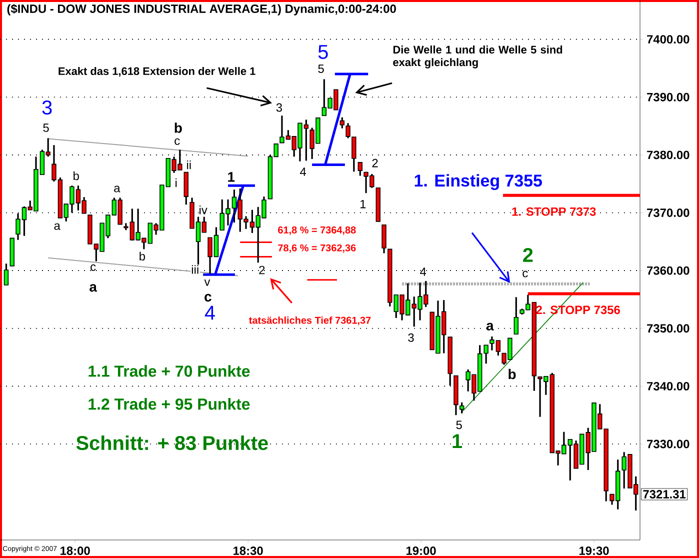 This screenshot has height=558, width=699. Describe the element at coordinates (668, 386) in the screenshot. I see `y-tick-label: 7340.00` at that location.